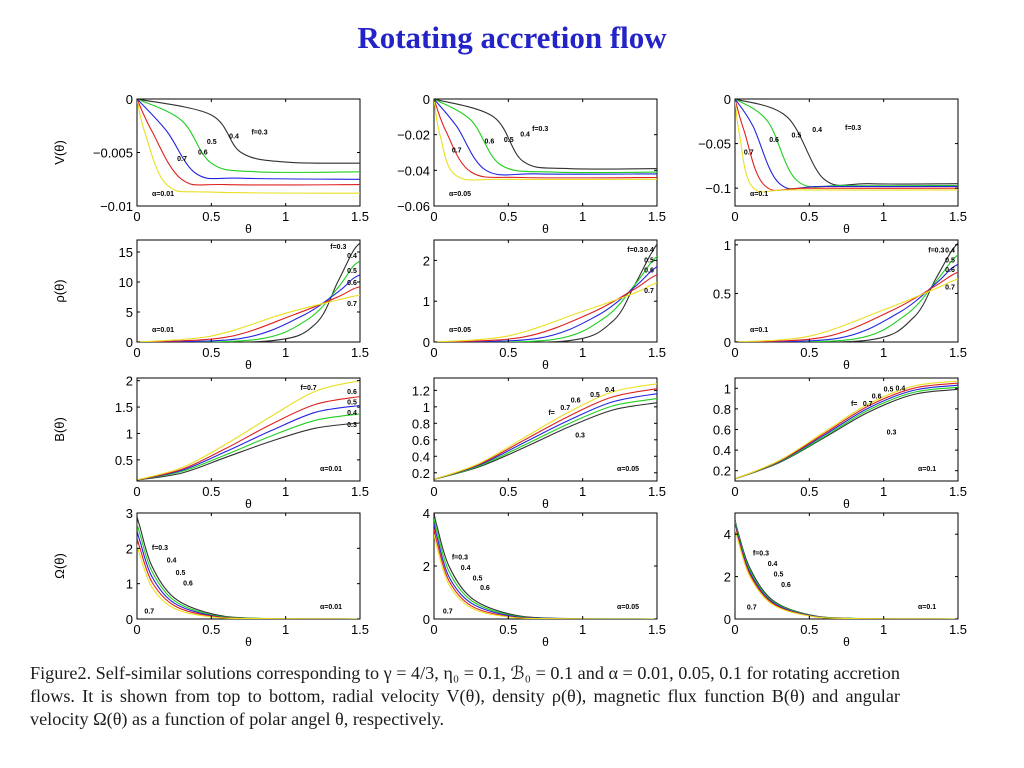  I want to click on y-tick-label: 10, so click(126, 282).